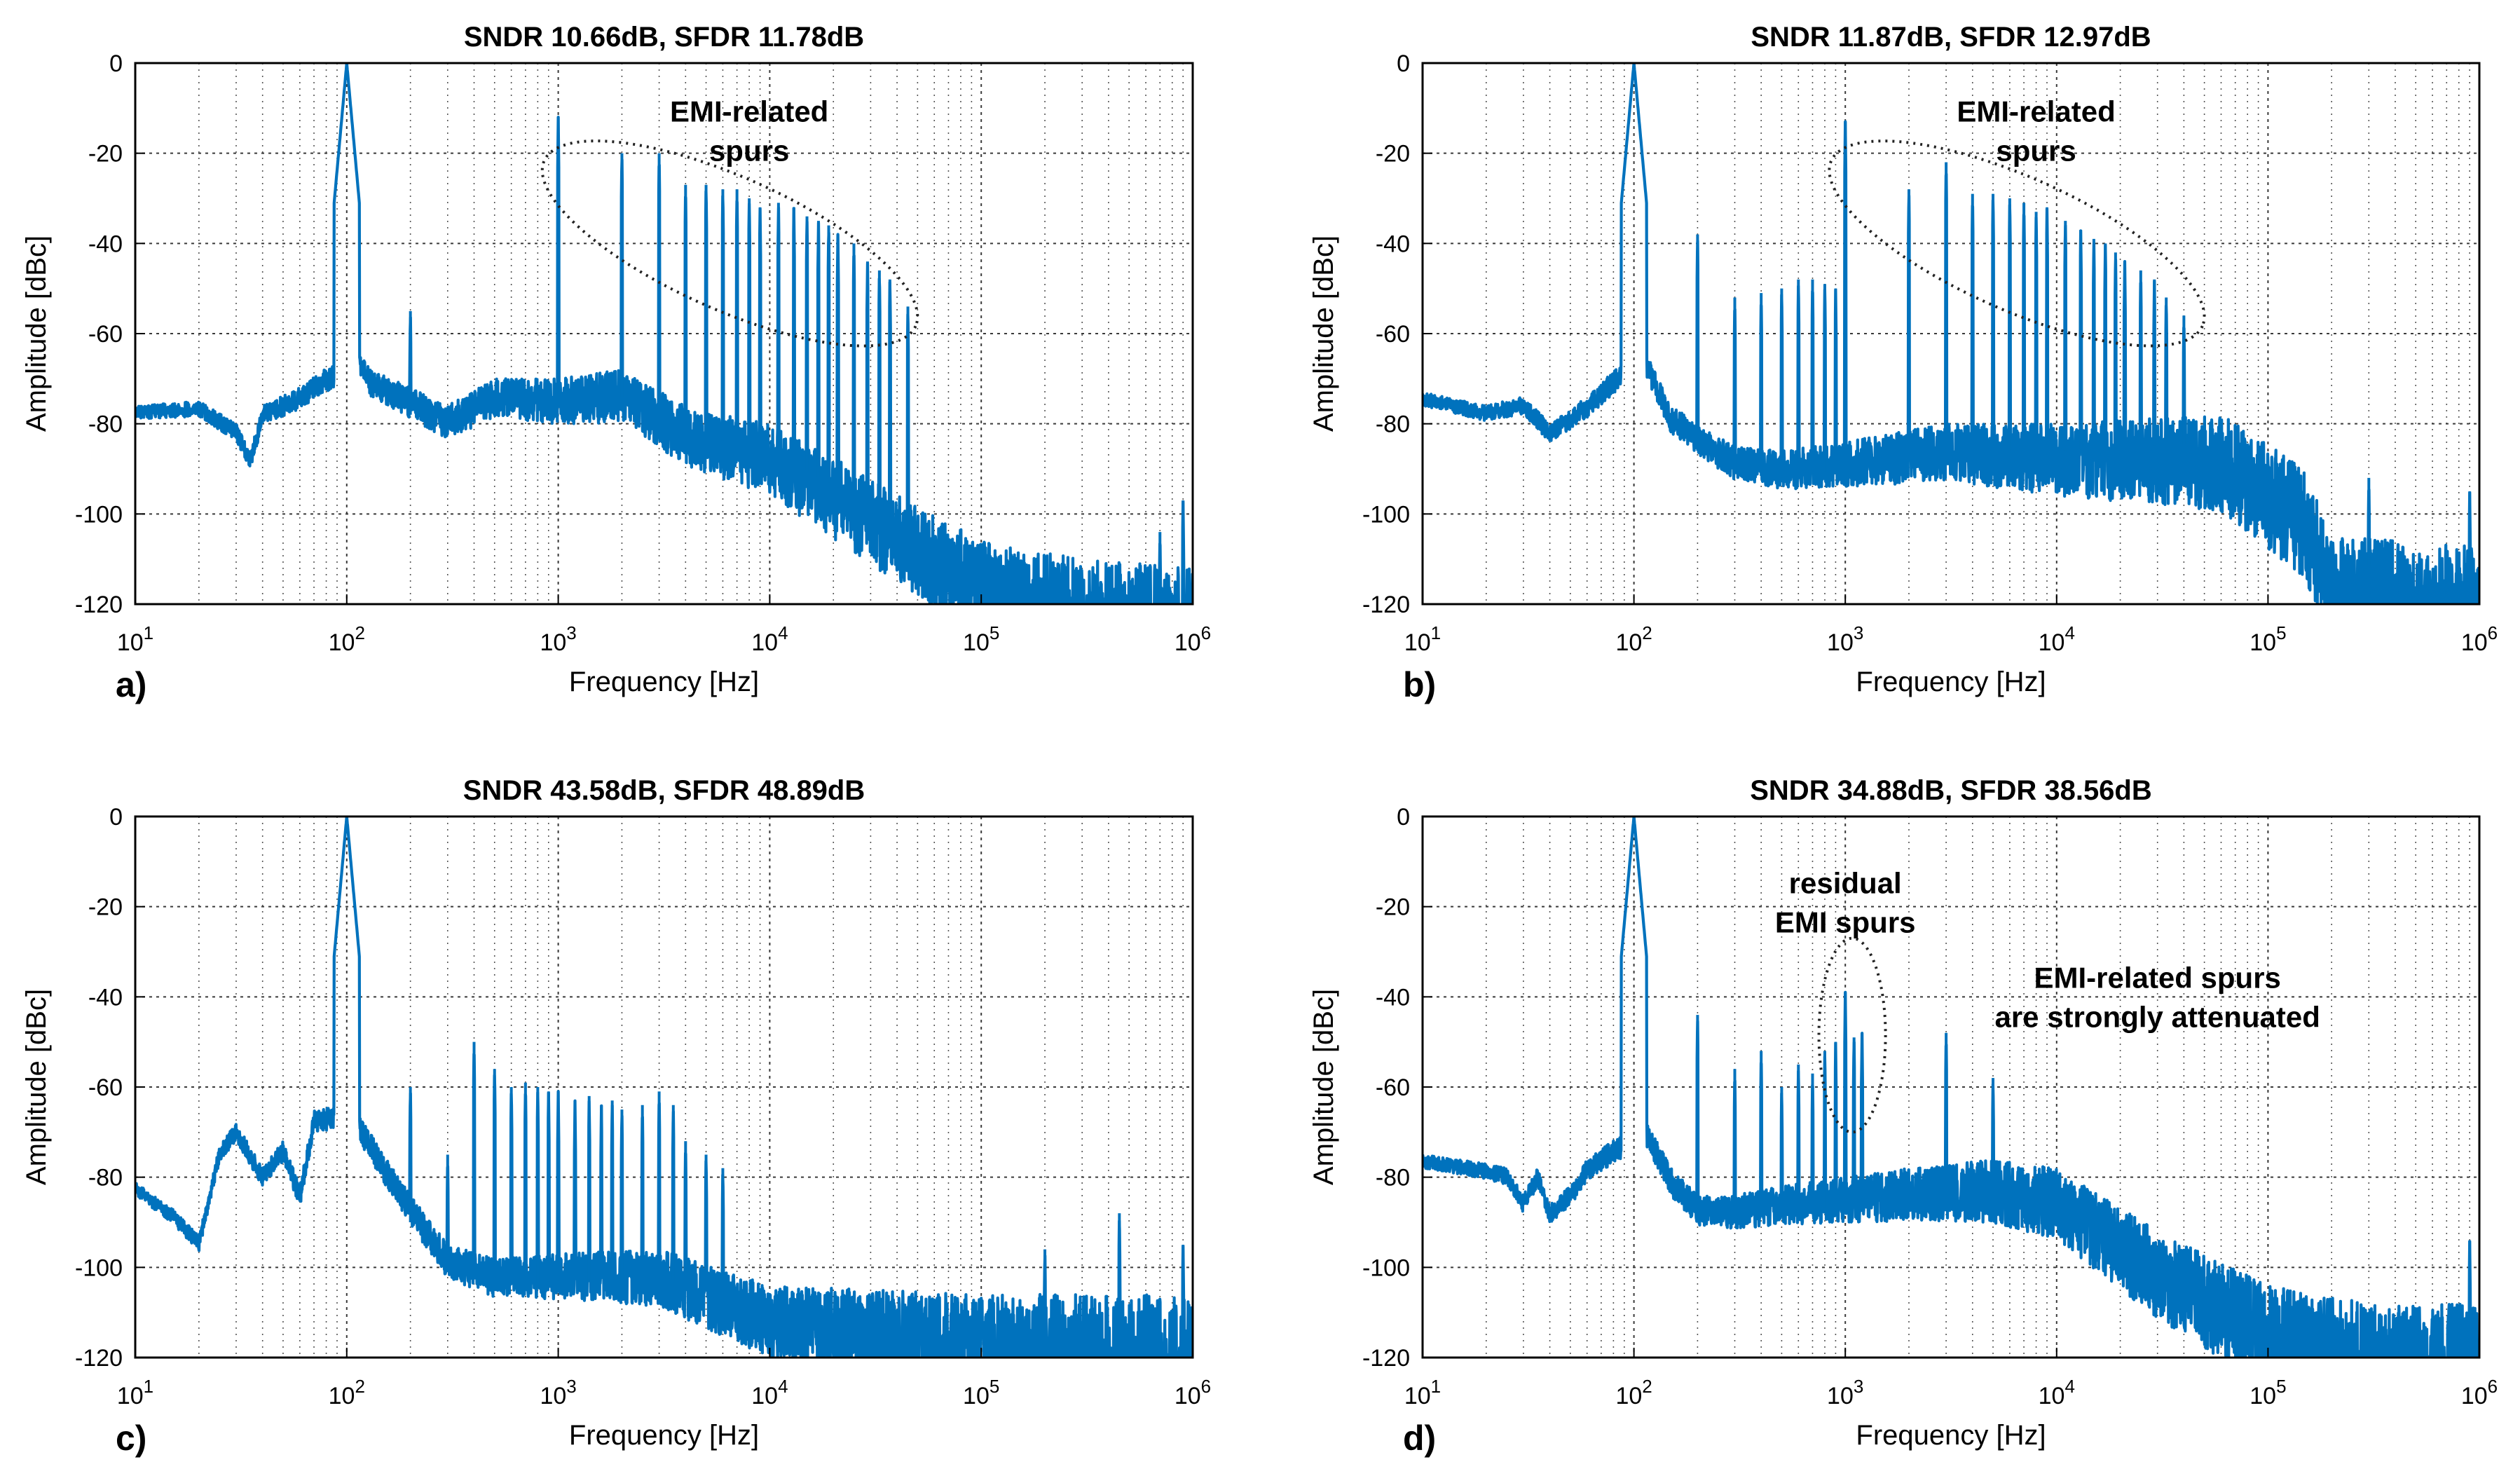 The width and height of the screenshot is (2520, 1483). I want to click on annotation-text: EMI spurs, so click(1845, 921).